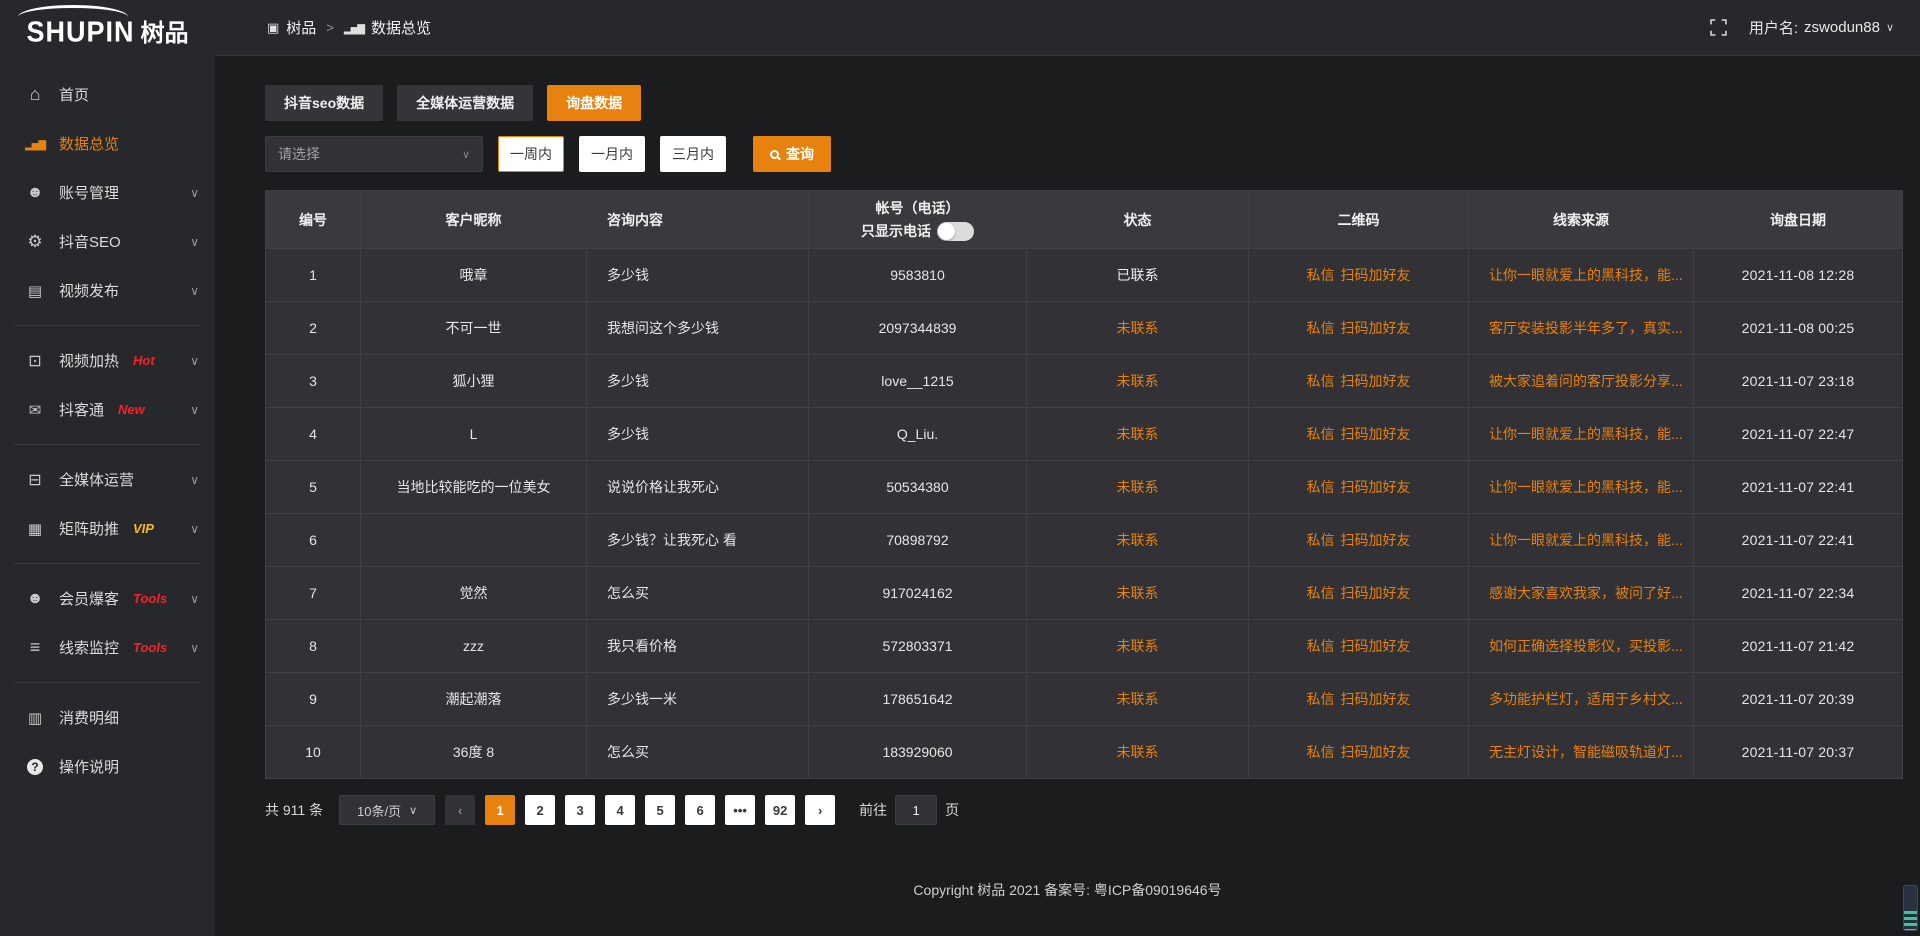 Image resolution: width=1920 pixels, height=936 pixels. I want to click on cell-account: 50534380, so click(918, 487).